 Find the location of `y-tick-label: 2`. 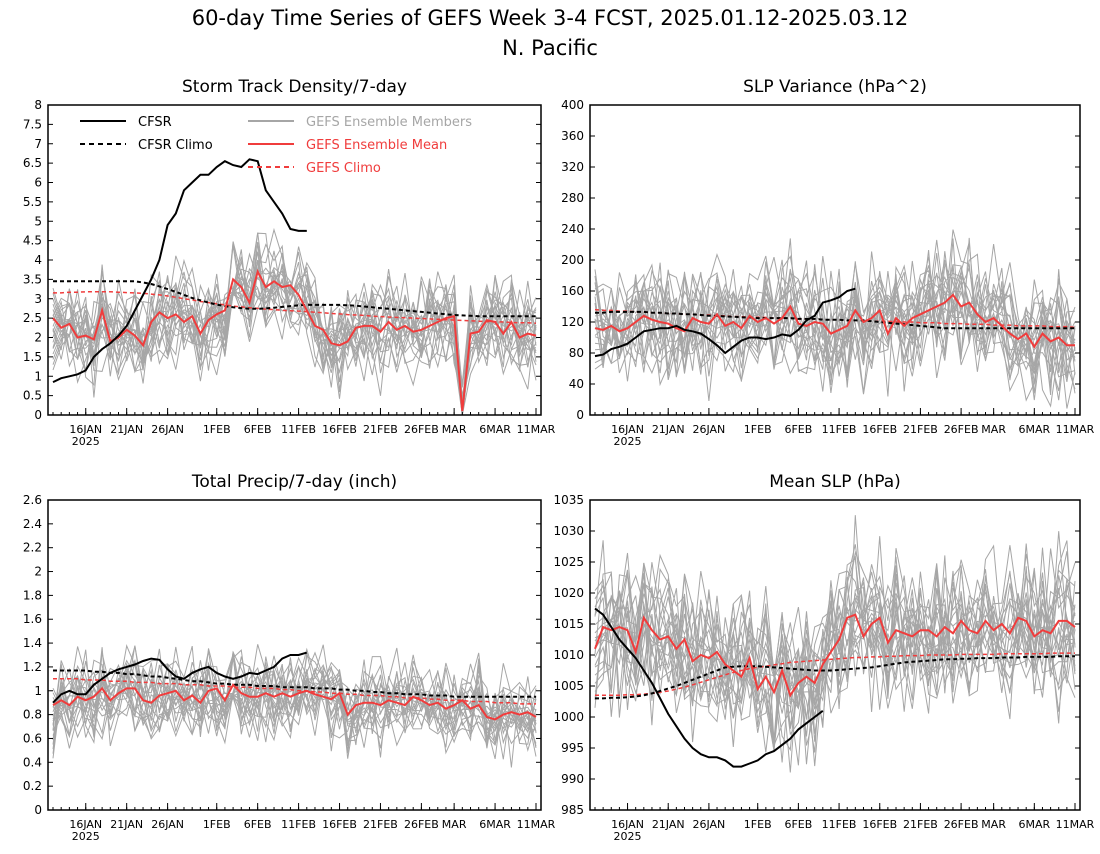

y-tick-label: 2 is located at coordinates (38, 572).